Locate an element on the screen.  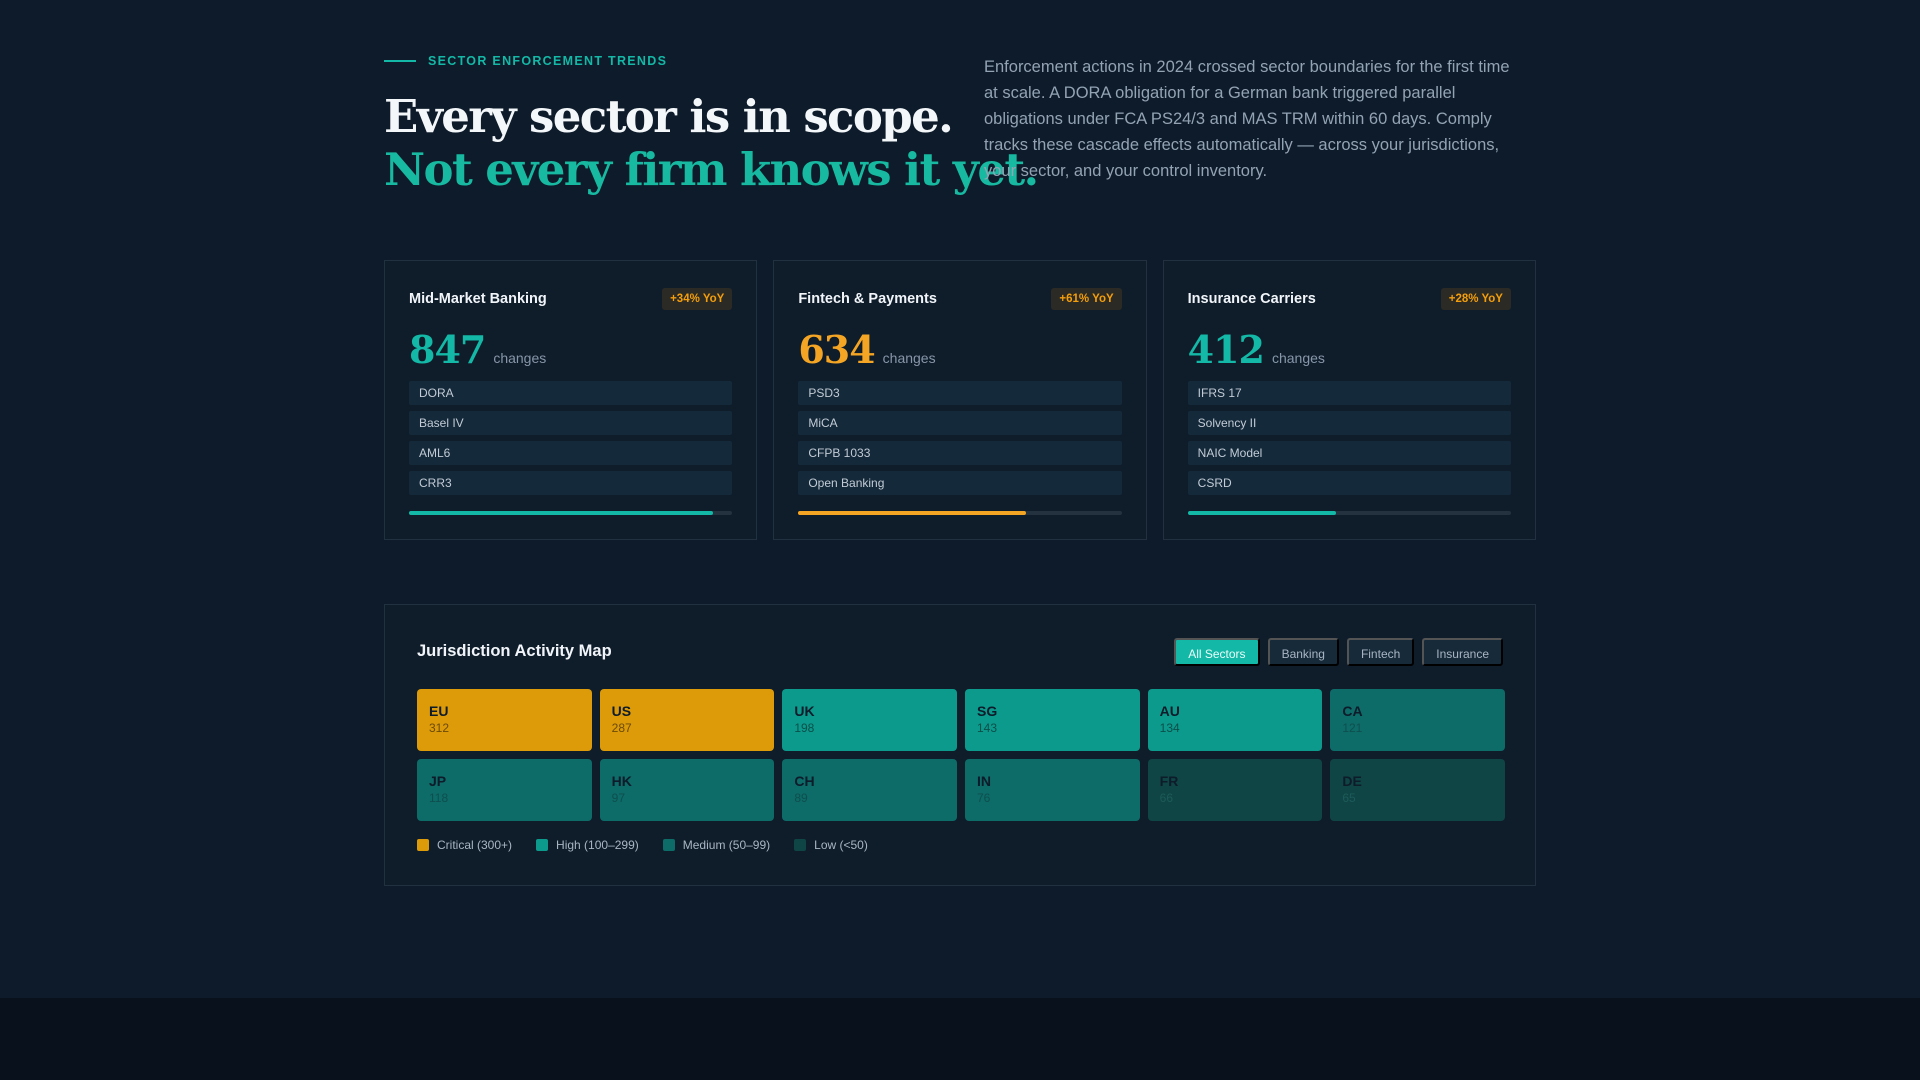
jurisdiction-cell-sg: SG 143 is located at coordinates (1052, 720).